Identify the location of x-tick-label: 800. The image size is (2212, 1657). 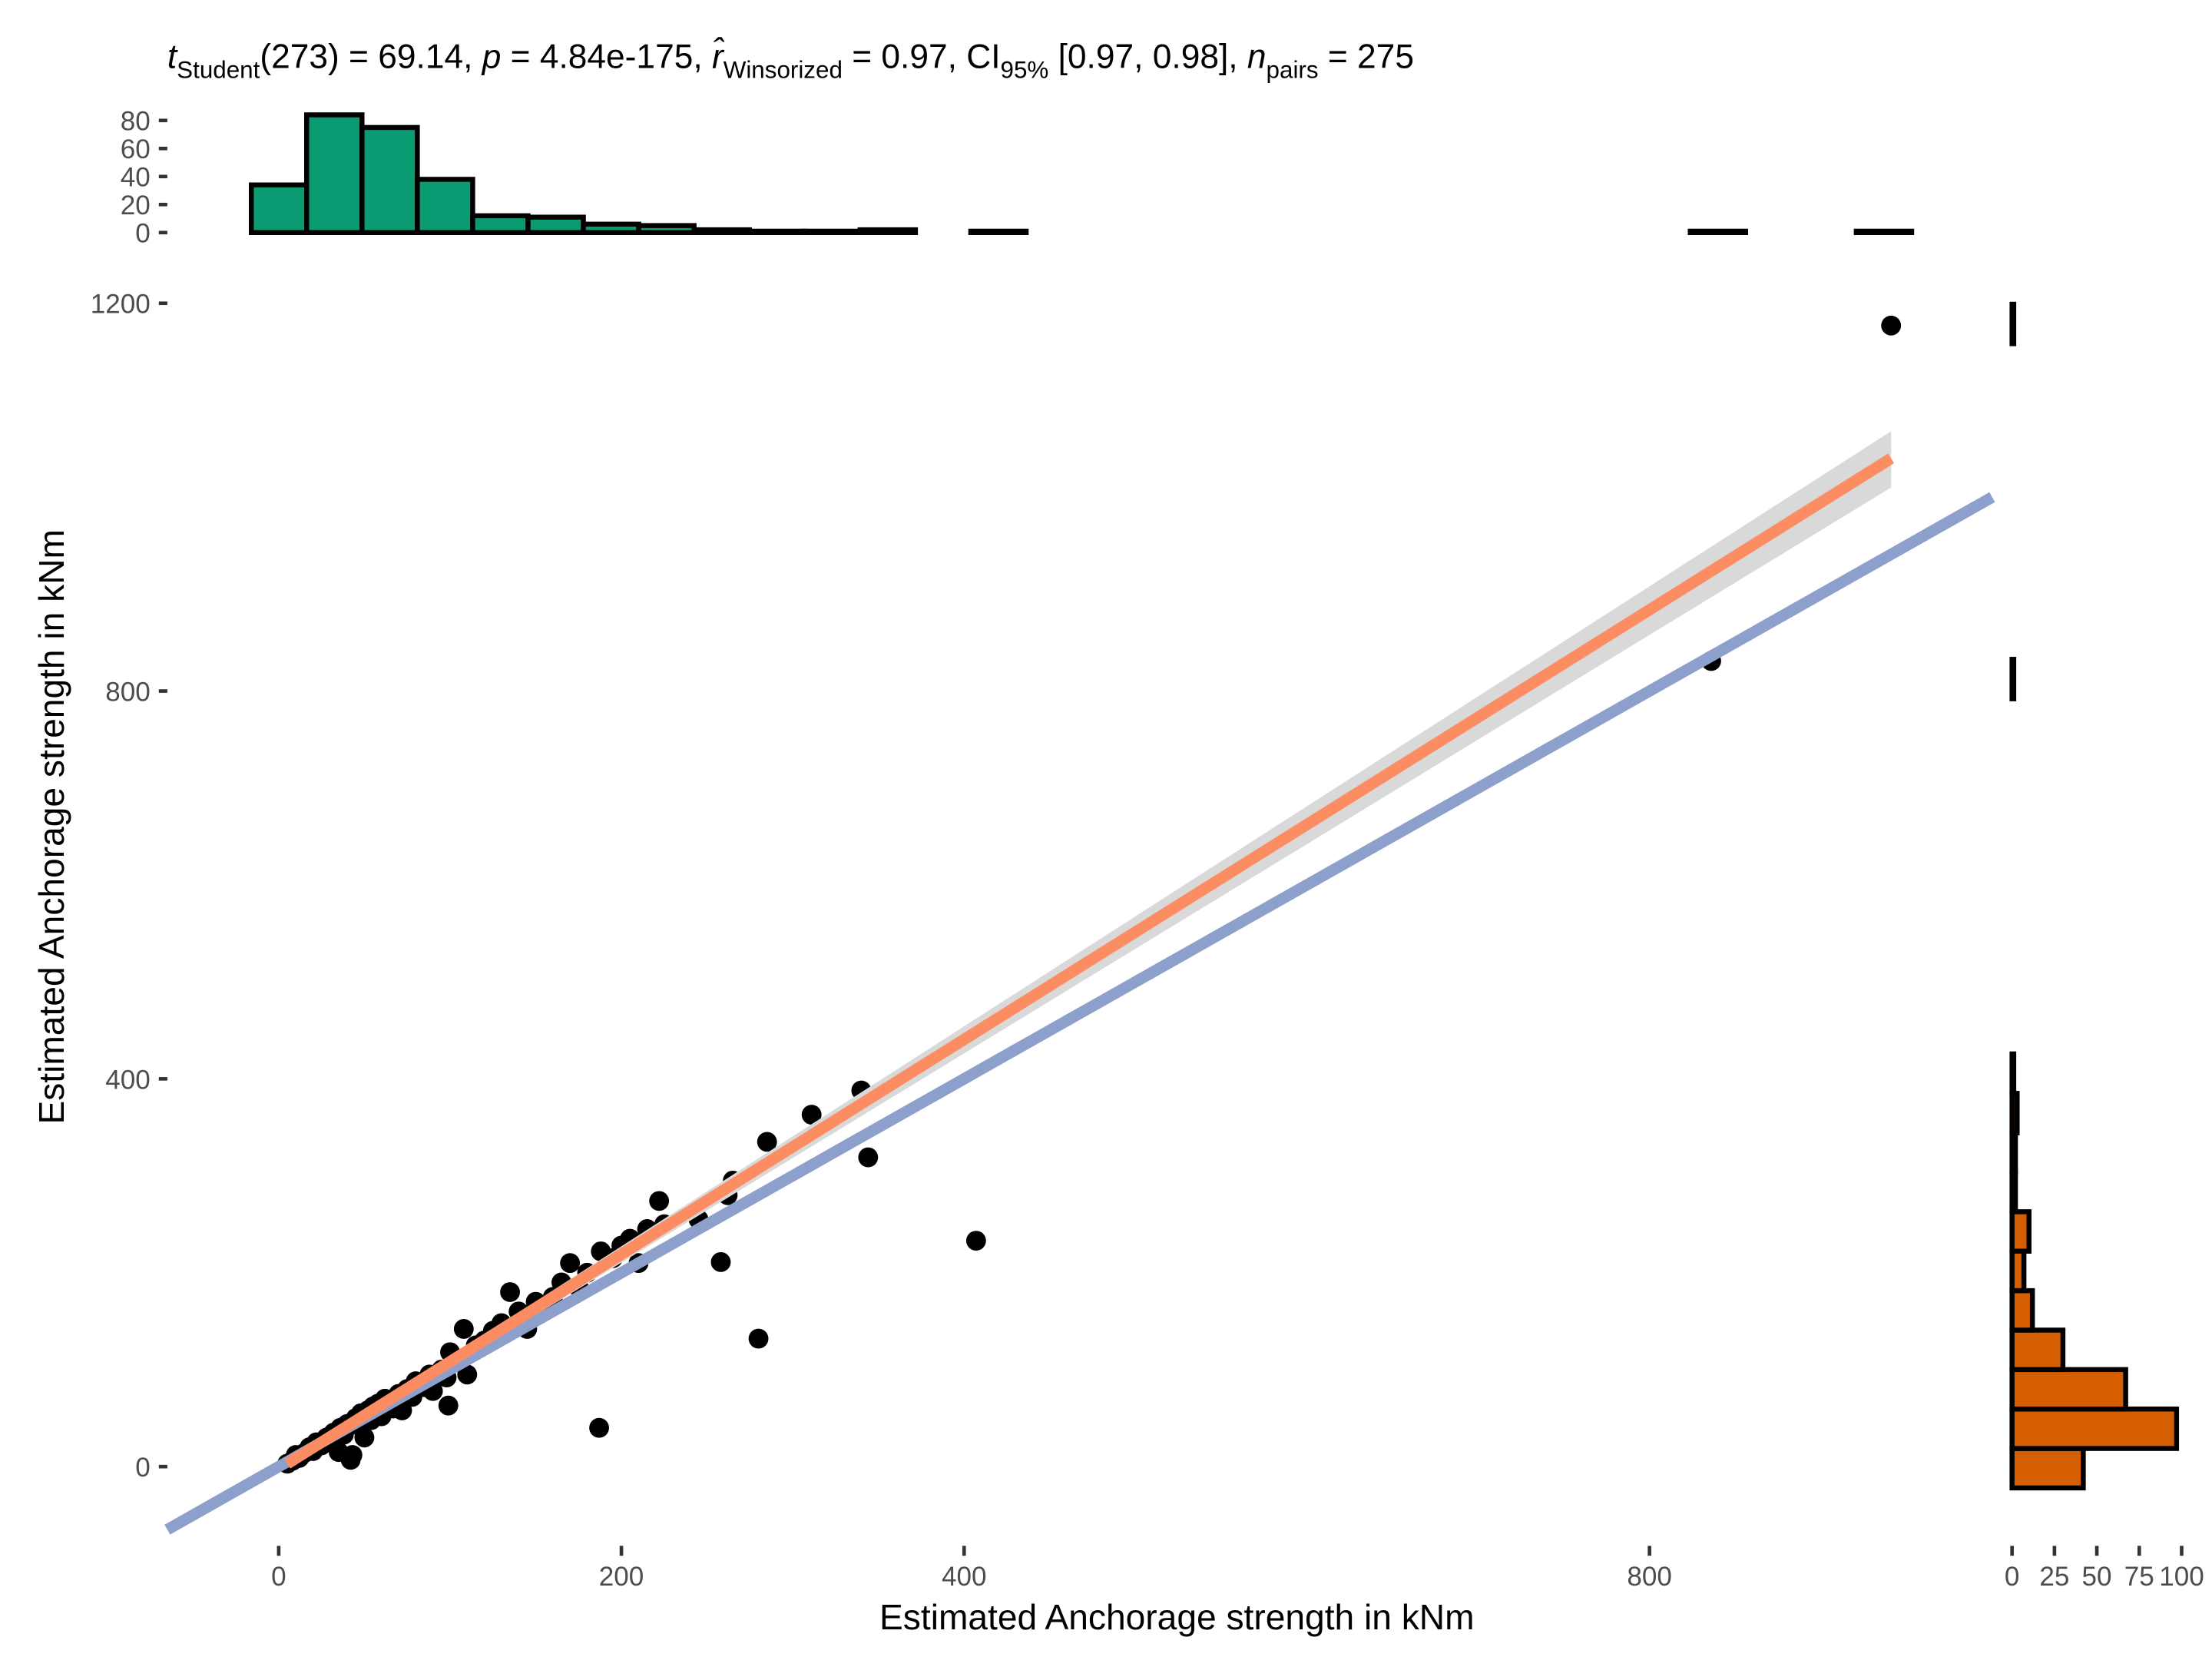
(1650, 1577).